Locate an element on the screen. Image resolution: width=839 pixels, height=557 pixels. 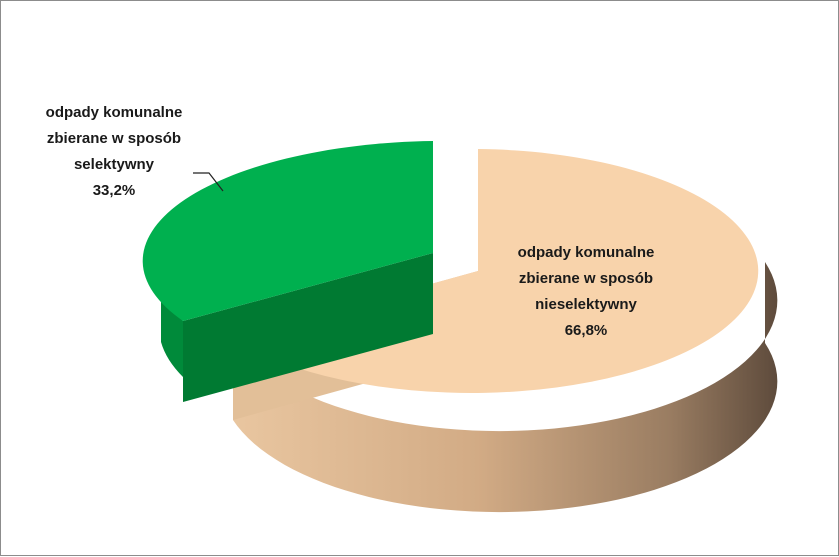
label-nieselektywny-line-3: nieselektywny is located at coordinates (586, 304).